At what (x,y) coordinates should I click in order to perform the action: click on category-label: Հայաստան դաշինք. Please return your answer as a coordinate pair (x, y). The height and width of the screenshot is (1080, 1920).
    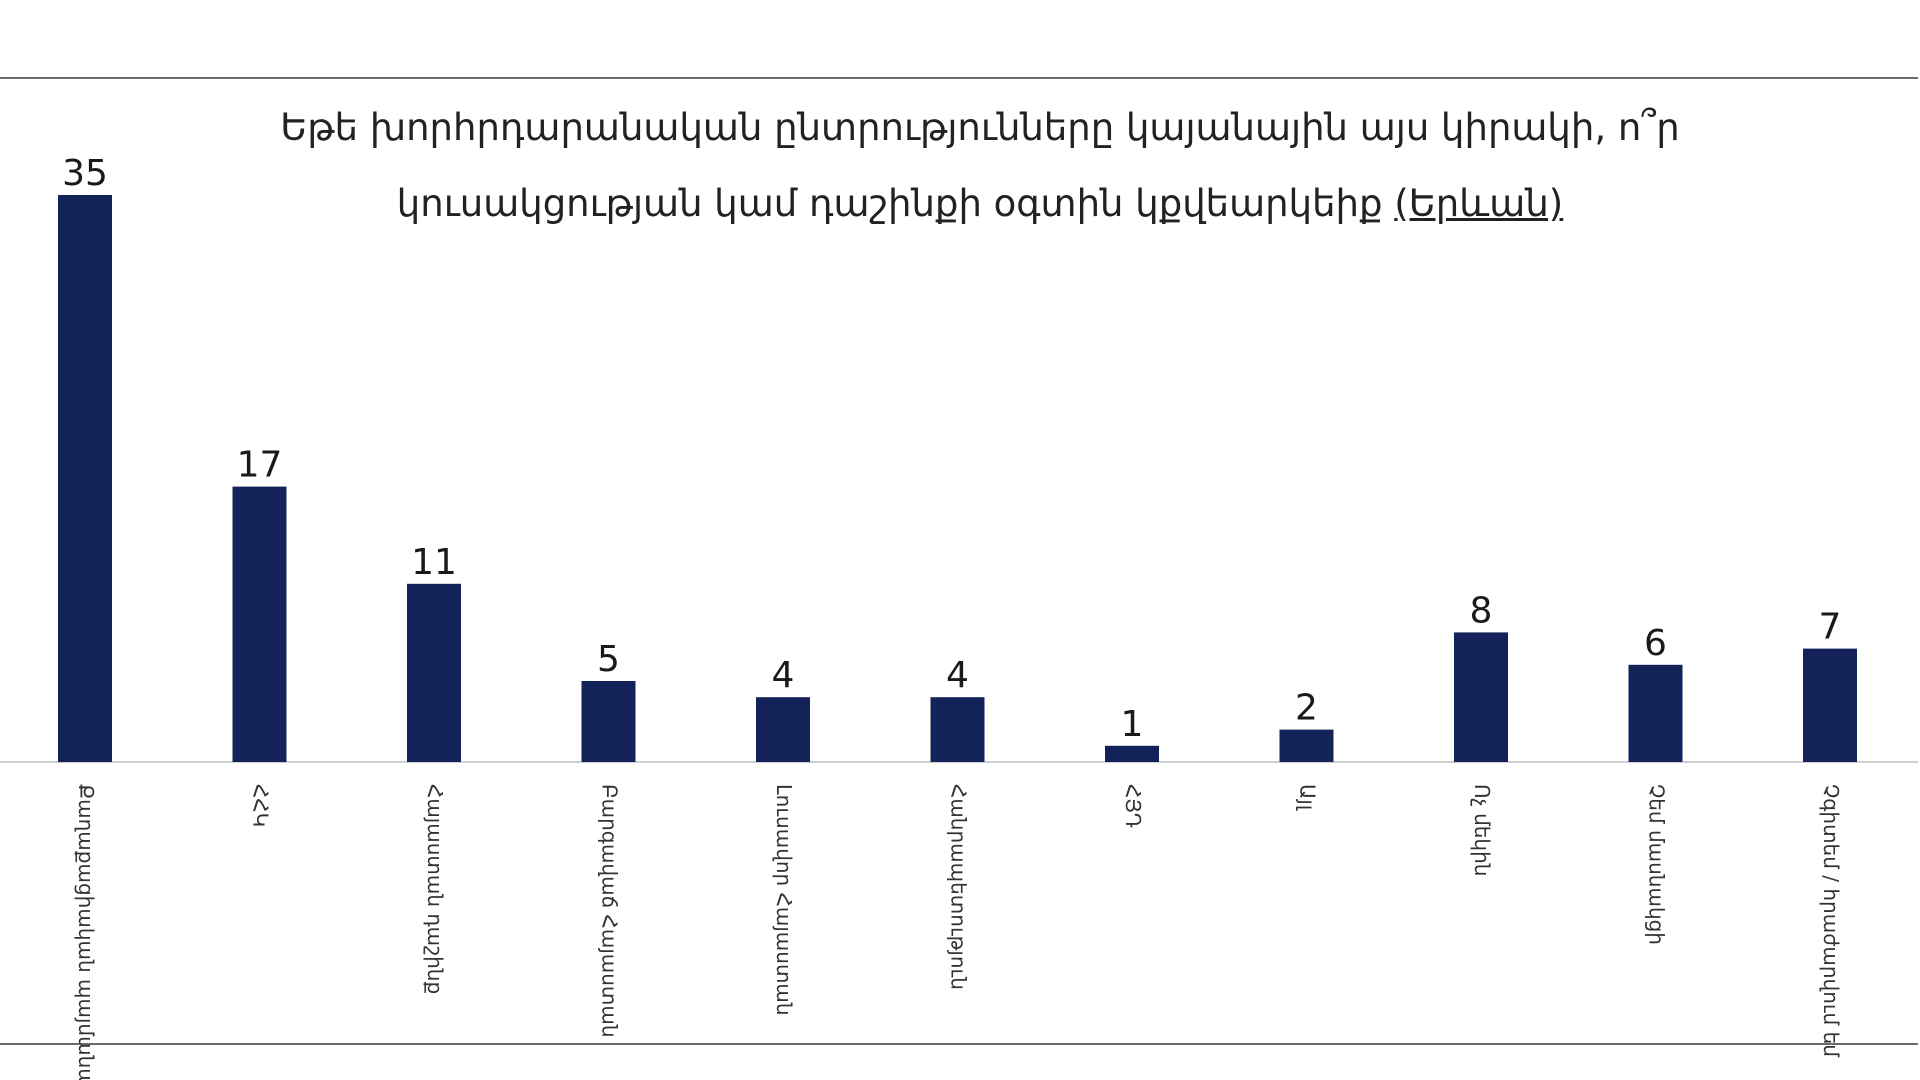
    Looking at the image, I should click on (435, 889).